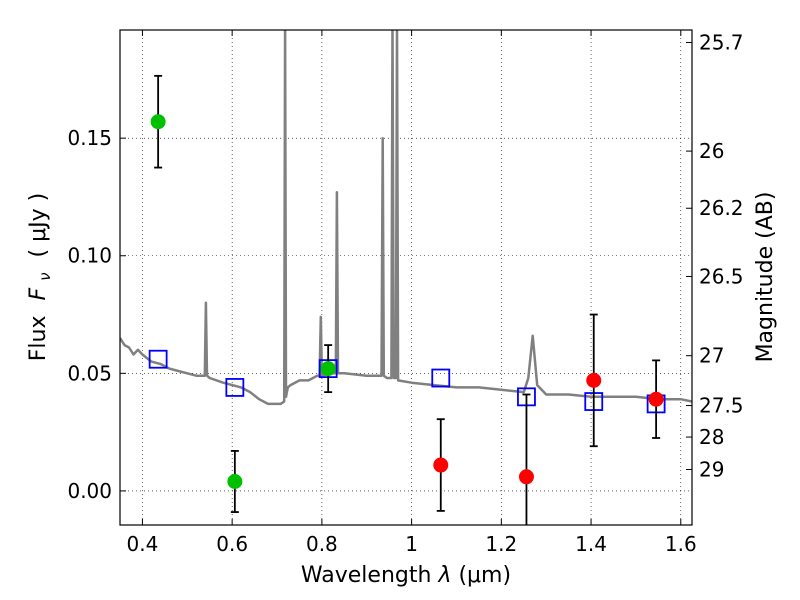 The width and height of the screenshot is (800, 600). I want to click on x-axis-label-symbol: λ, so click(444, 575).